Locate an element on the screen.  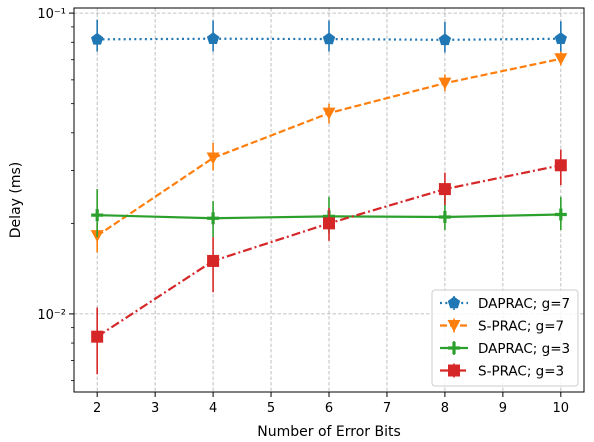
x-tick-label: 8 is located at coordinates (445, 408).